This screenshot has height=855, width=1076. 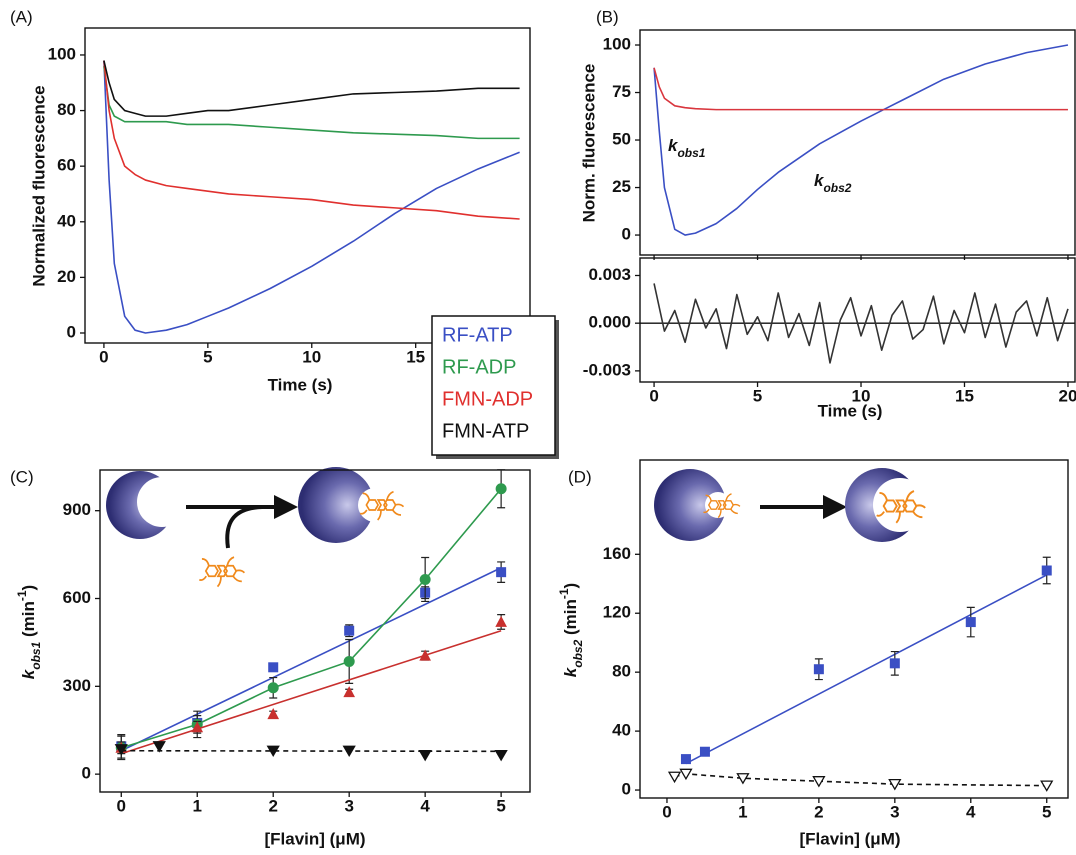 I want to click on legend-entry: RF-ATP, so click(x=477, y=335).